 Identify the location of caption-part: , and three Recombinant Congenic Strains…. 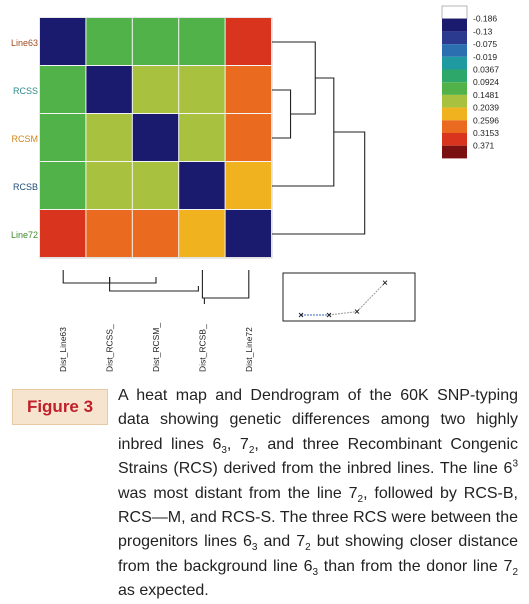
(318, 456).